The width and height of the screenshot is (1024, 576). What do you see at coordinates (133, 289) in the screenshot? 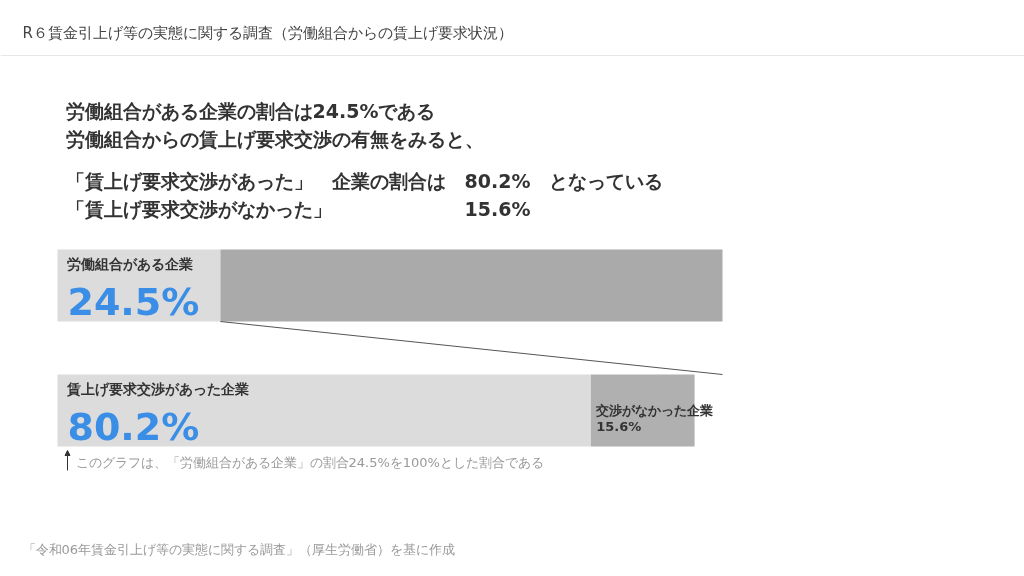
I see `data-label: 労働組合がある企業 24.5%` at bounding box center [133, 289].